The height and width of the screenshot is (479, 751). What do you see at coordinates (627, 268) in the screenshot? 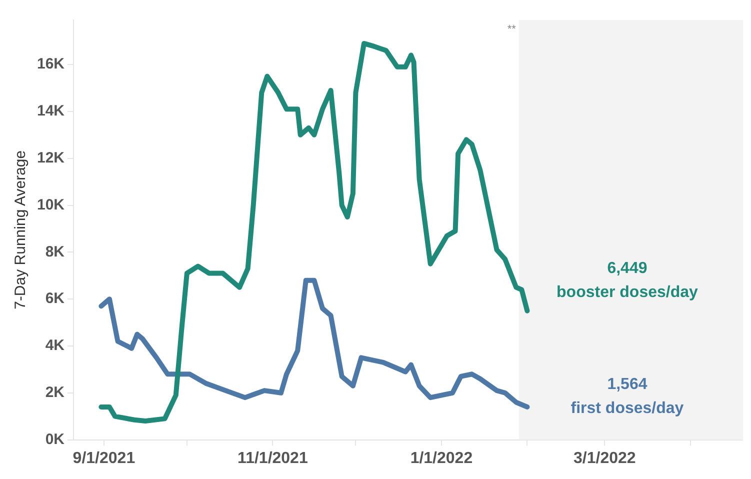
I see `annotation: 6,449` at bounding box center [627, 268].